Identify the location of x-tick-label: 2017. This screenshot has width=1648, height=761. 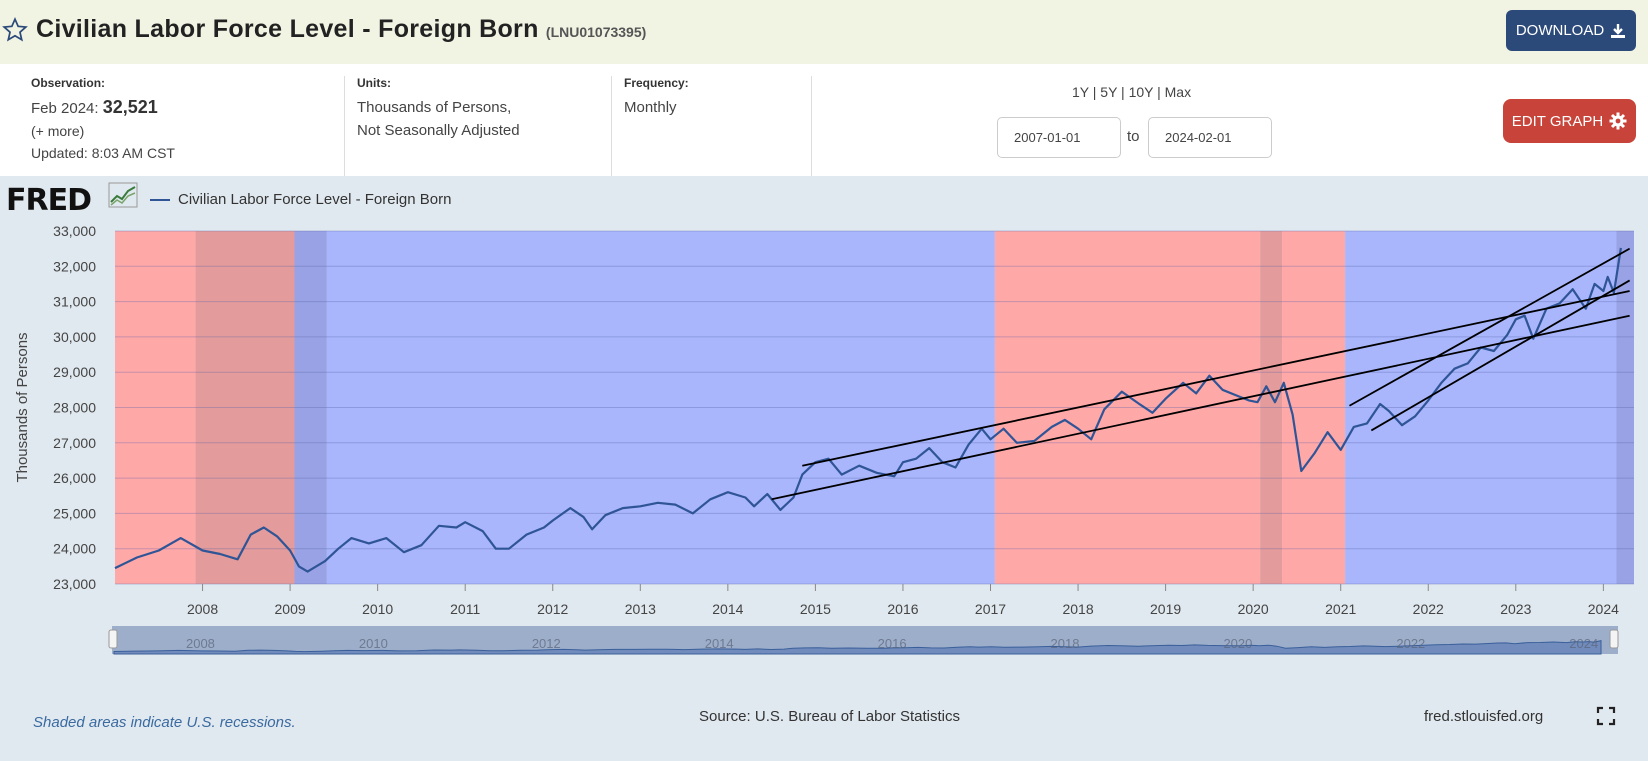
(990, 609).